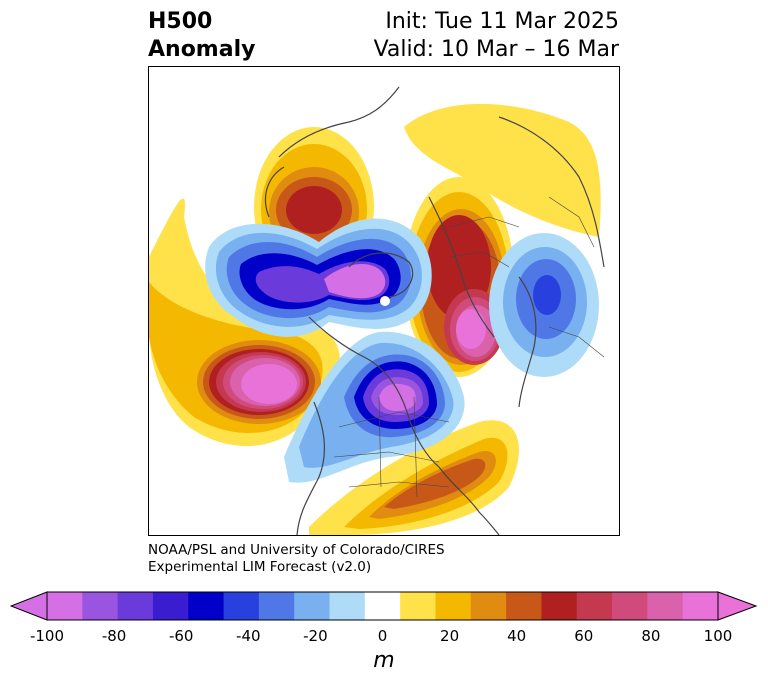 The image size is (768, 686). What do you see at coordinates (315, 636) in the screenshot?
I see `colorbar-tick-label: -20` at bounding box center [315, 636].